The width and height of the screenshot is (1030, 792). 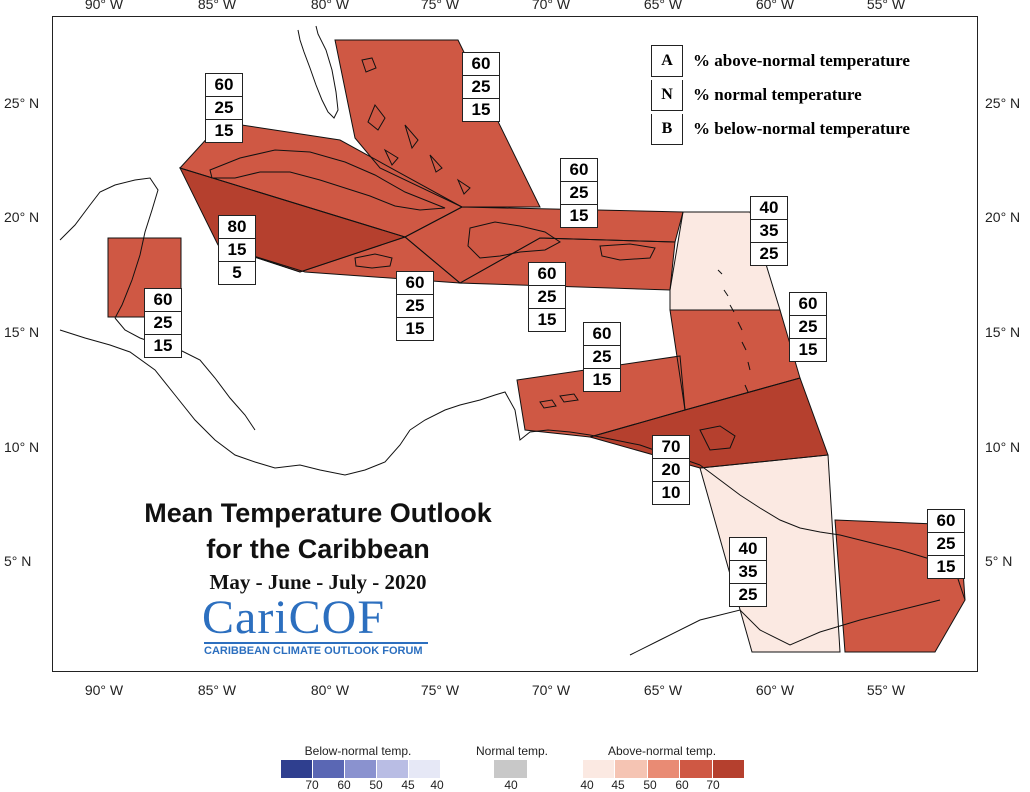 What do you see at coordinates (709, 423) in the screenshot?
I see `region-trinidad` at bounding box center [709, 423].